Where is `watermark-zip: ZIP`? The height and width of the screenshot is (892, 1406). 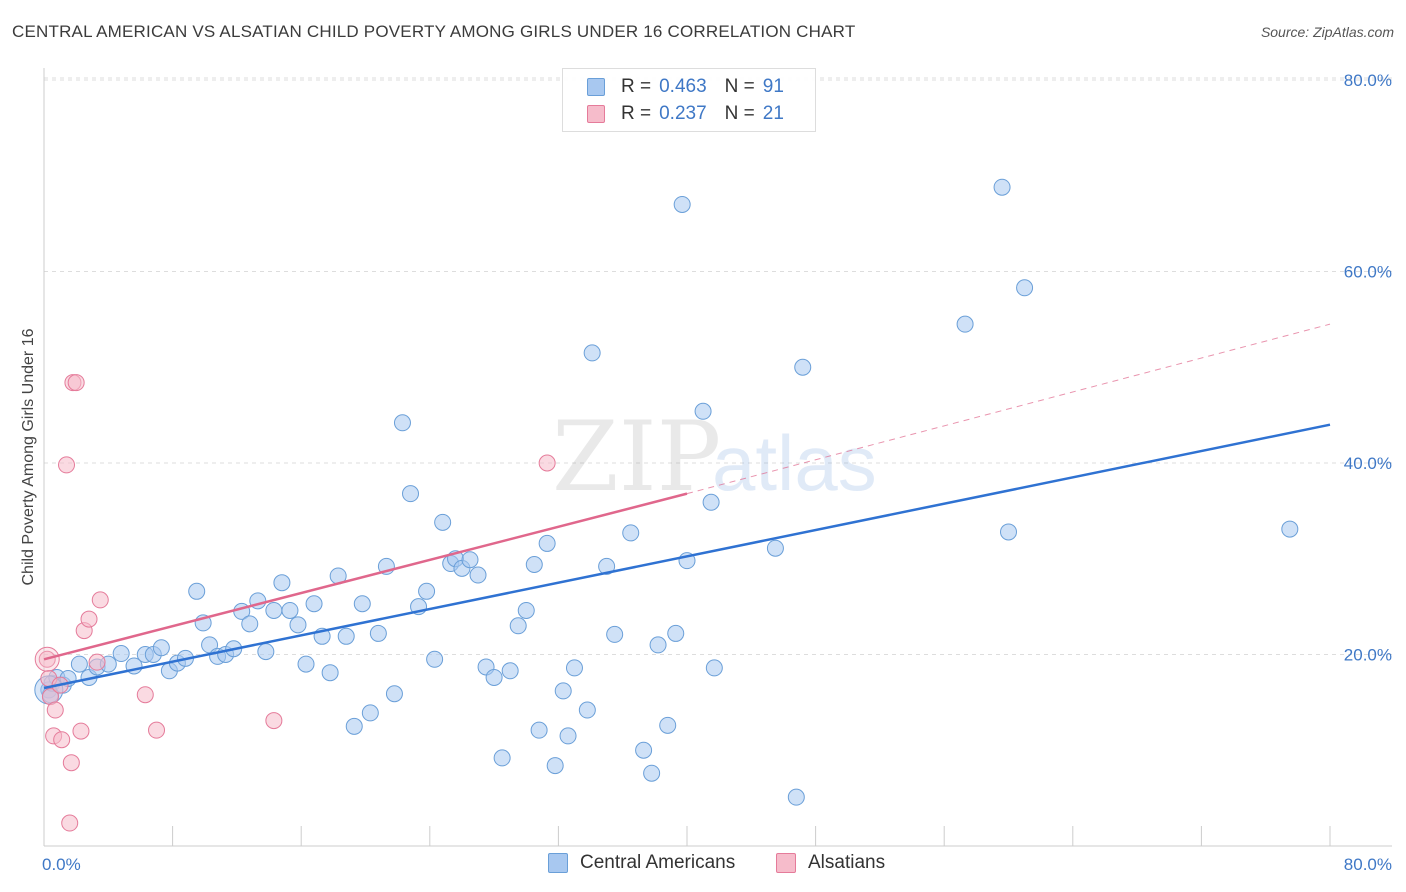 watermark-zip: ZIP is located at coordinates (636, 457).